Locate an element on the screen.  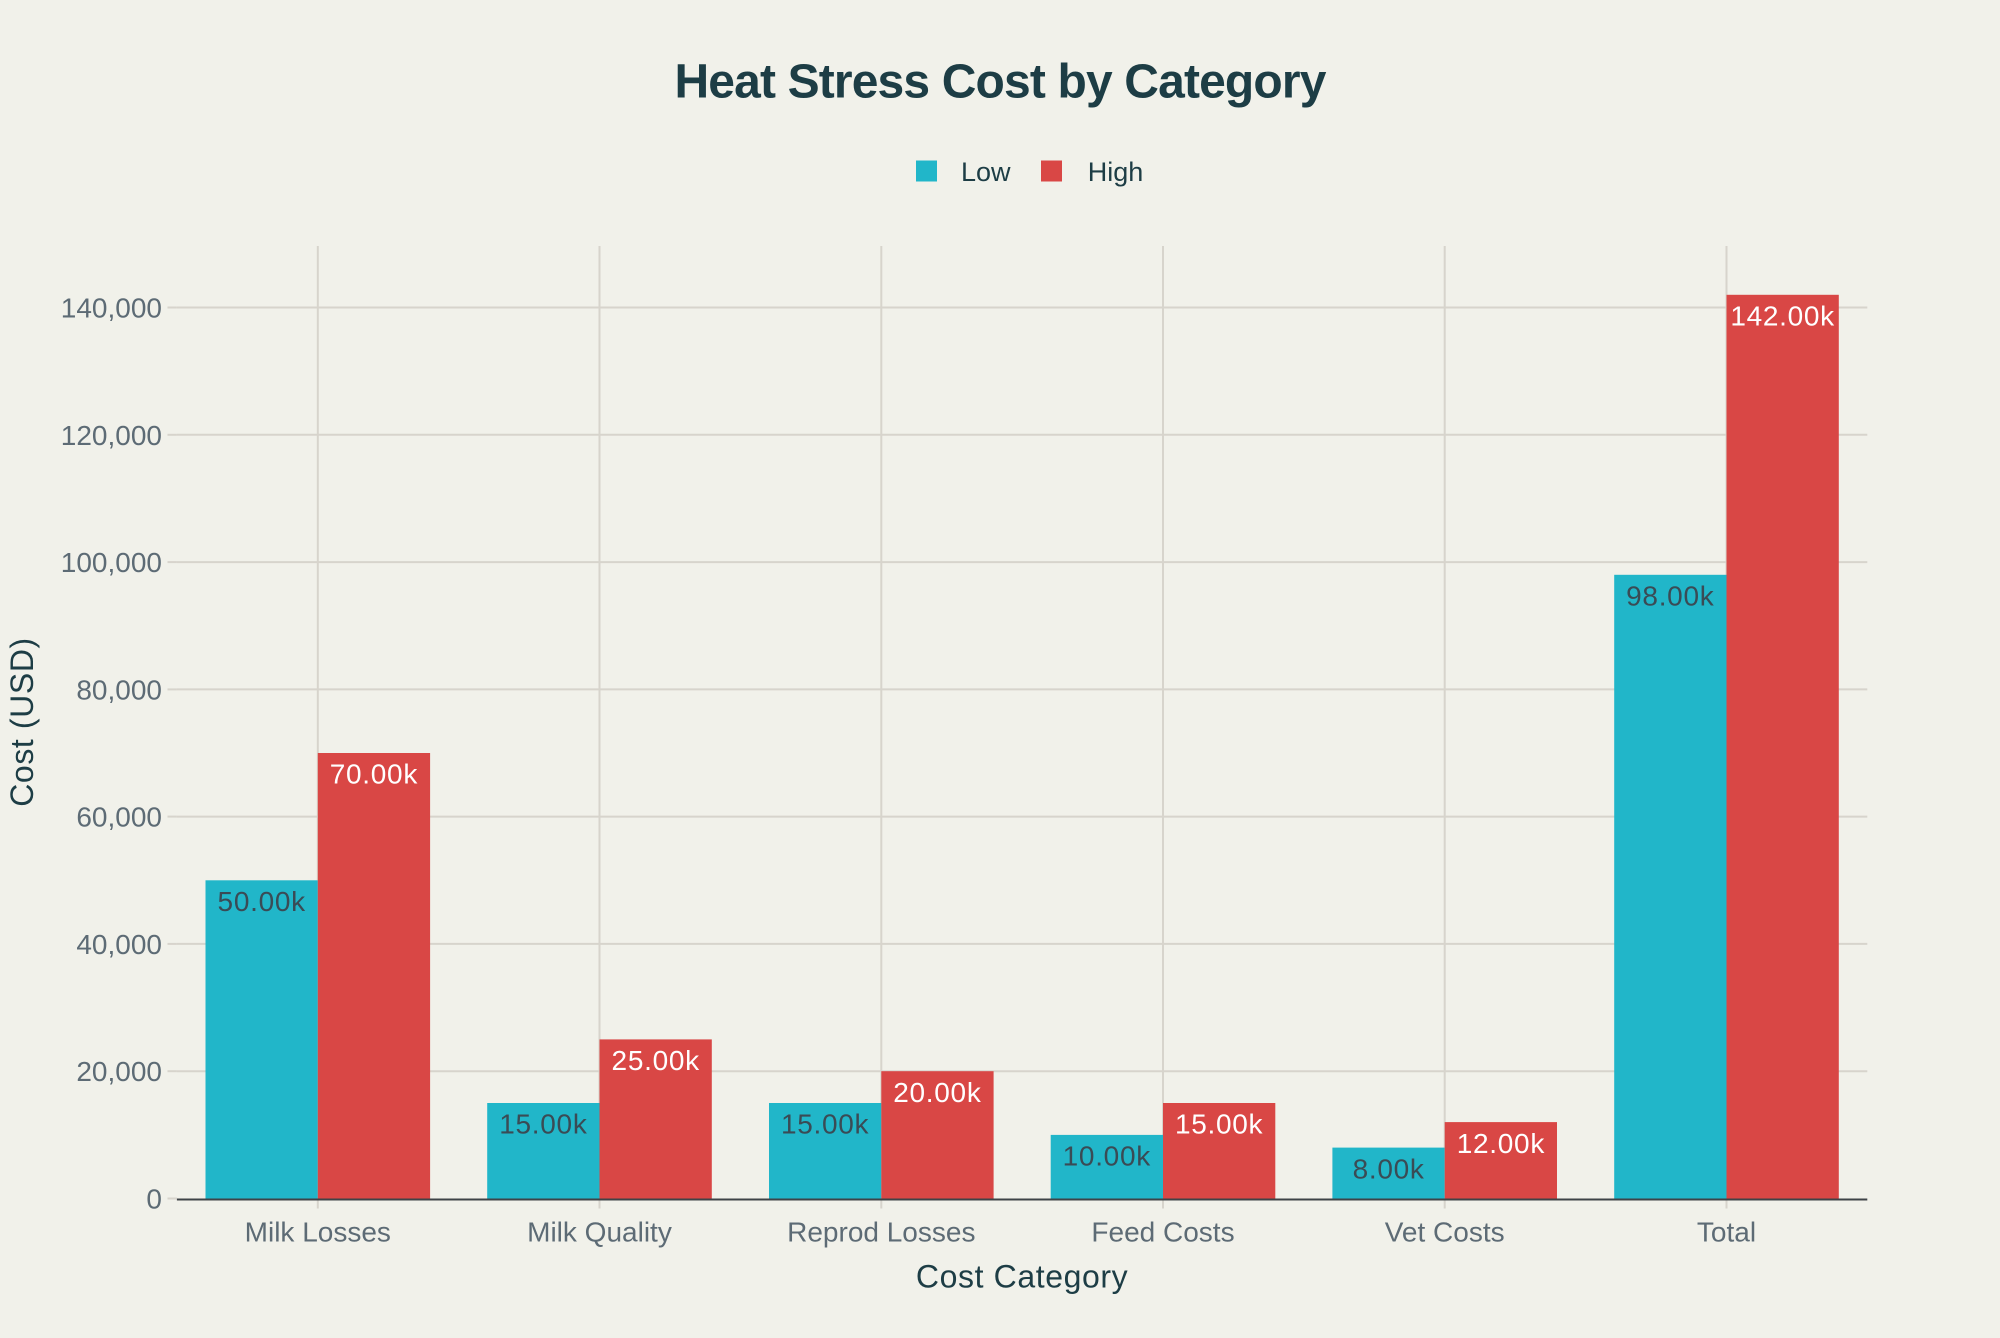
svg-text: High is located at coordinates (1116, 172).